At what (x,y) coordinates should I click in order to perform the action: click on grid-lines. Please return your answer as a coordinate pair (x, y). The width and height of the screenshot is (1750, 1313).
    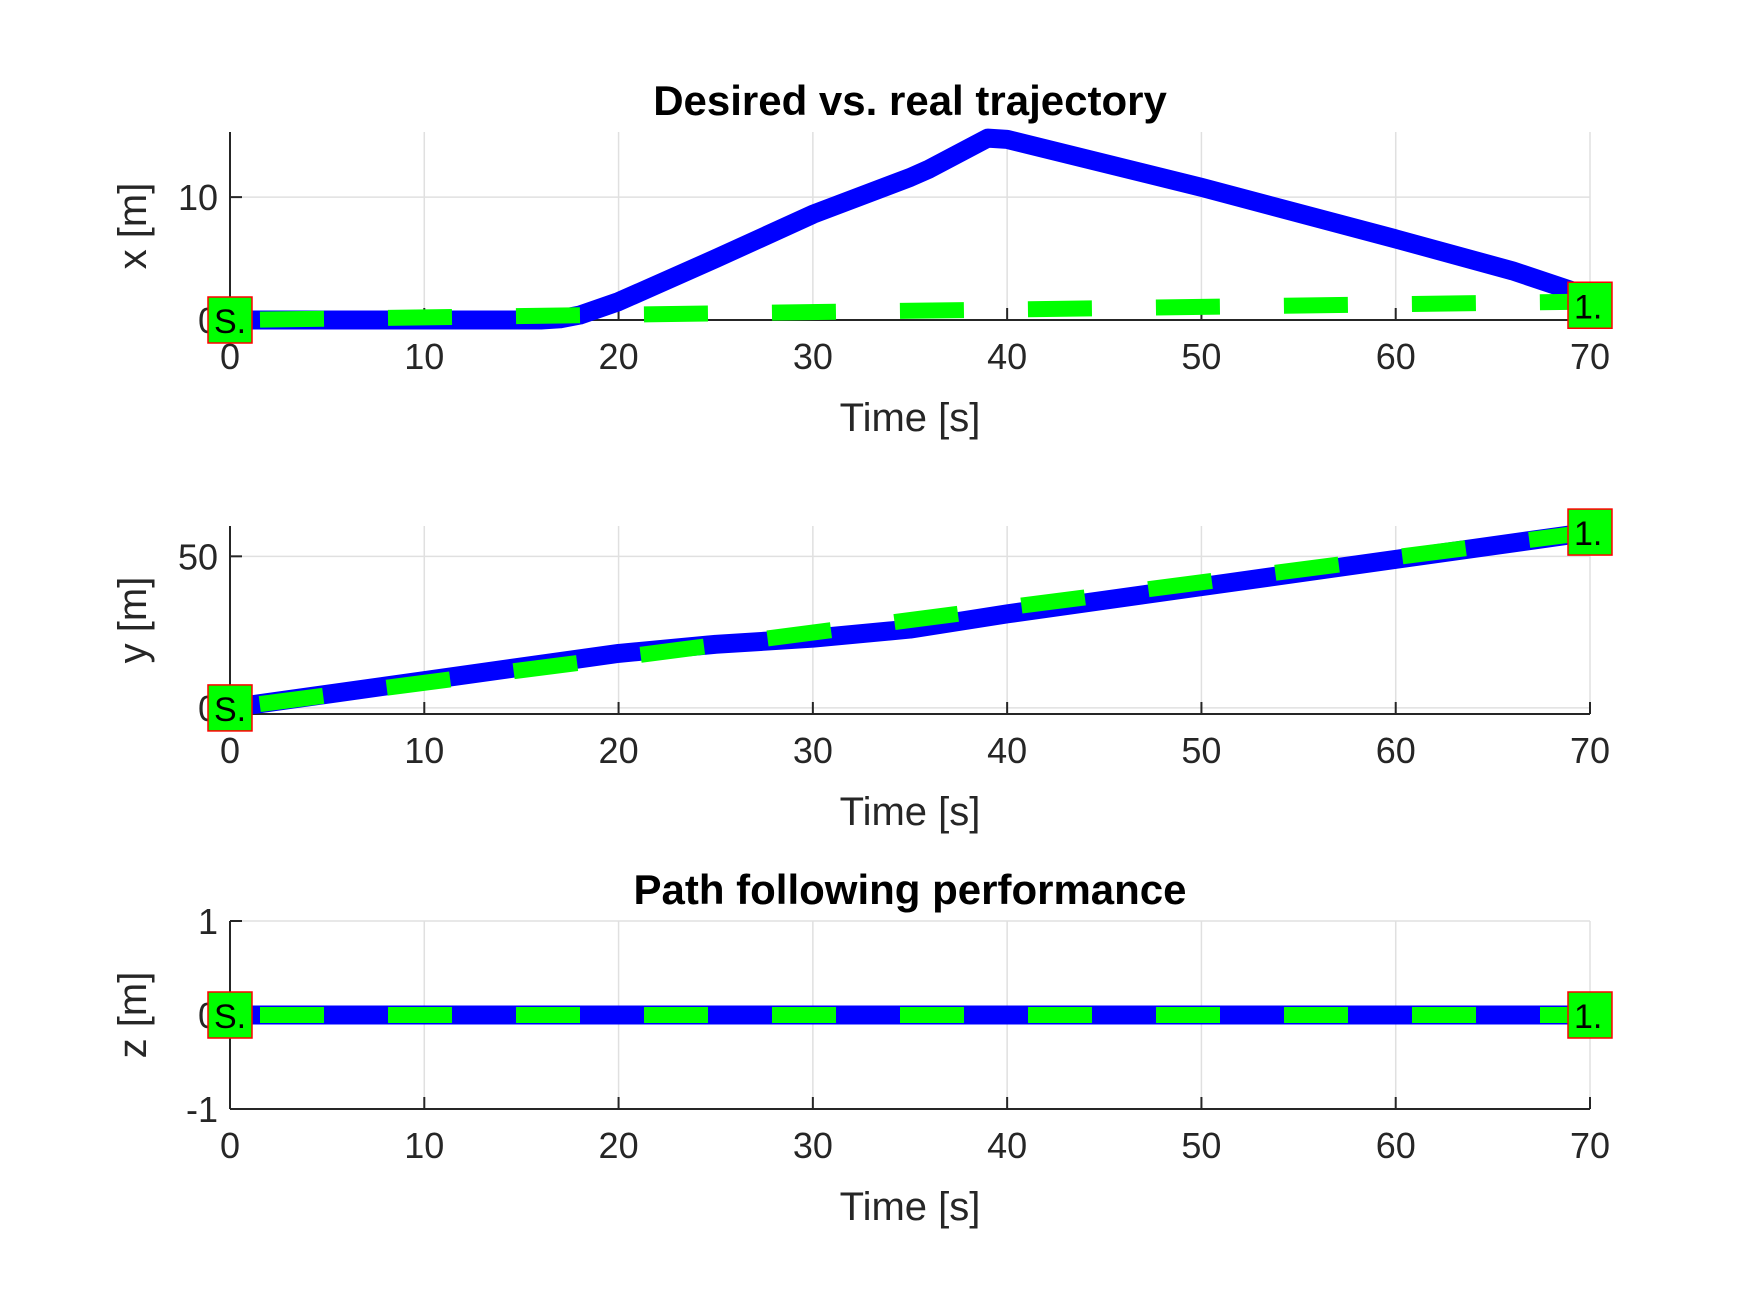
    Looking at the image, I should click on (910, 226).